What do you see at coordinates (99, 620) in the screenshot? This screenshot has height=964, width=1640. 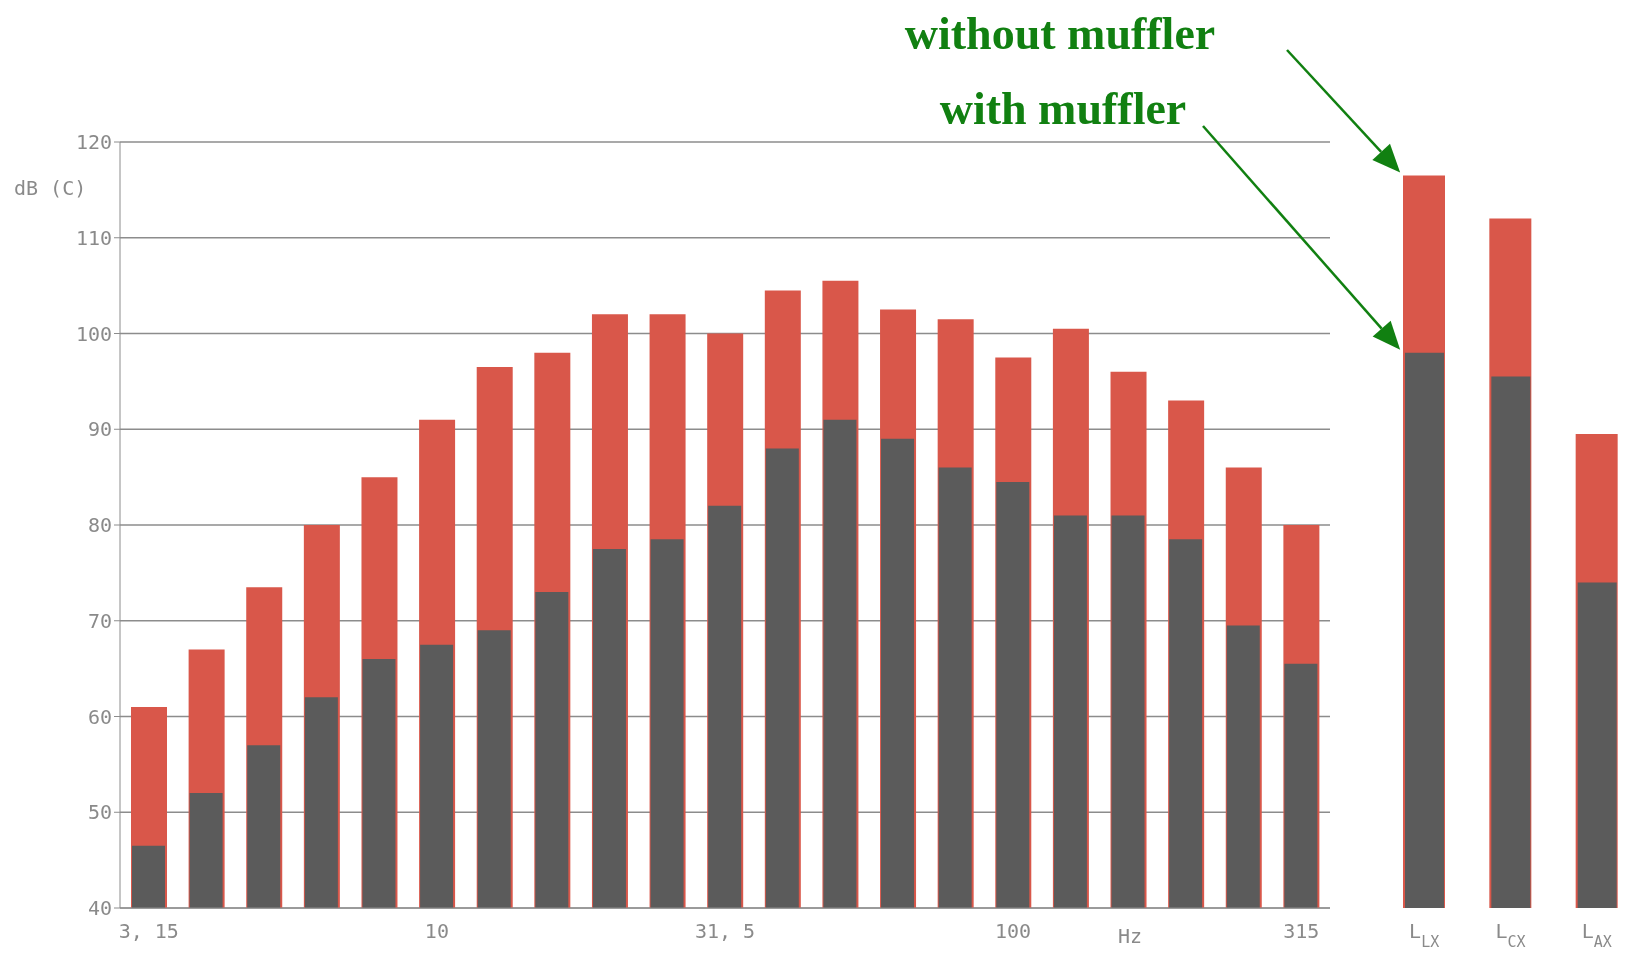 I see `y-tick-label: 70` at bounding box center [99, 620].